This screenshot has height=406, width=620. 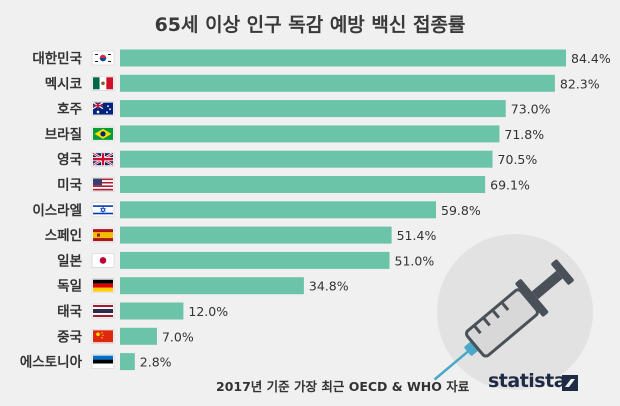 What do you see at coordinates (531, 109) in the screenshot?
I see `value-label: 73.0%` at bounding box center [531, 109].